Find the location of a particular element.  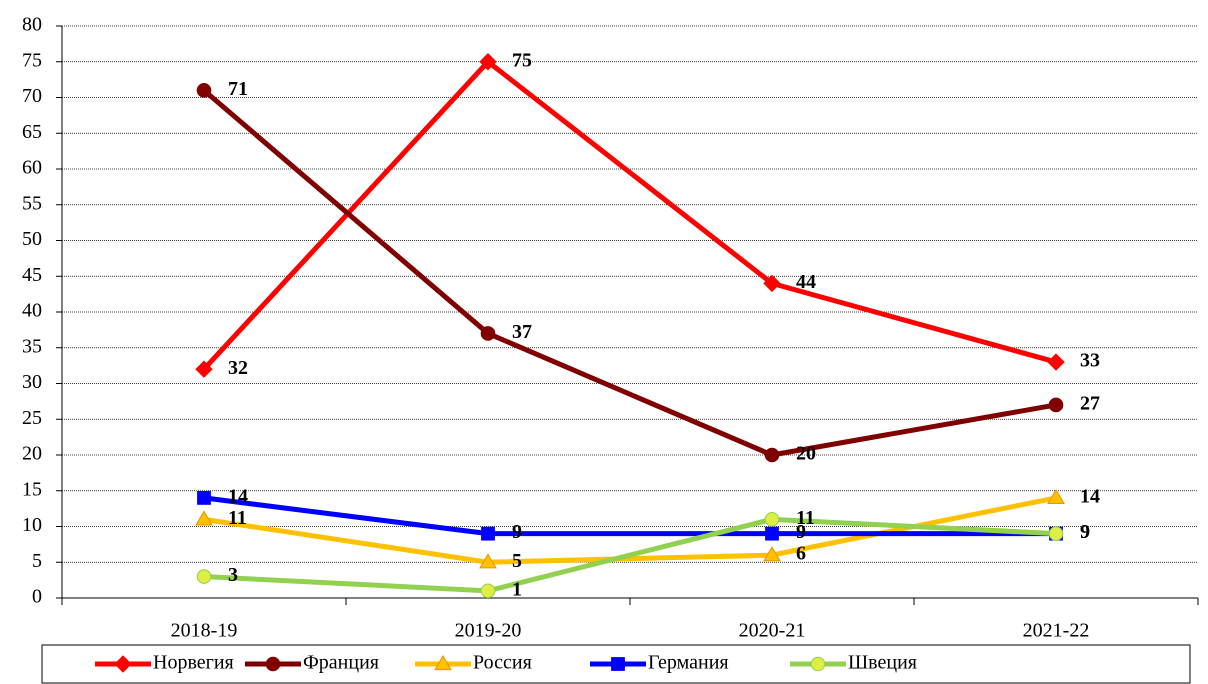

y-tick-label: 30 is located at coordinates (32, 382).